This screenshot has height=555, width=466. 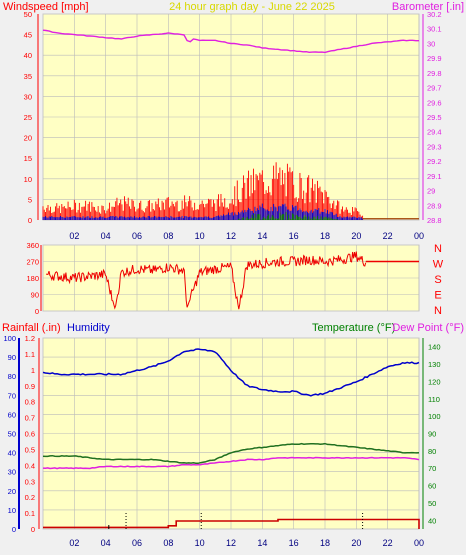 I want to click on humidity-tick-label: 10, so click(x=12, y=510).